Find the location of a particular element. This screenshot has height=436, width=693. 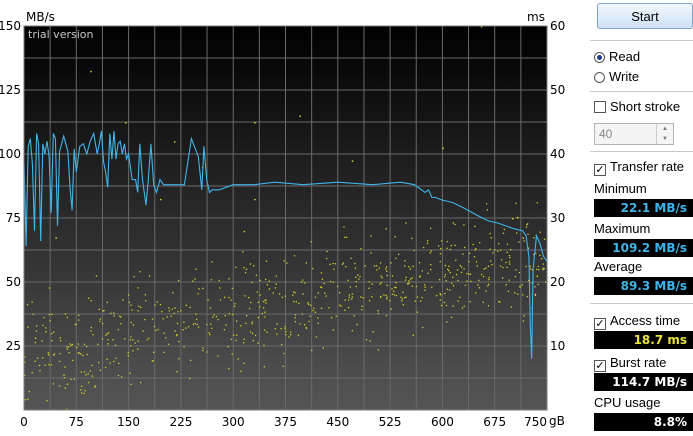

access-time-checkbox: ✓ Access time is located at coordinates (637, 321).